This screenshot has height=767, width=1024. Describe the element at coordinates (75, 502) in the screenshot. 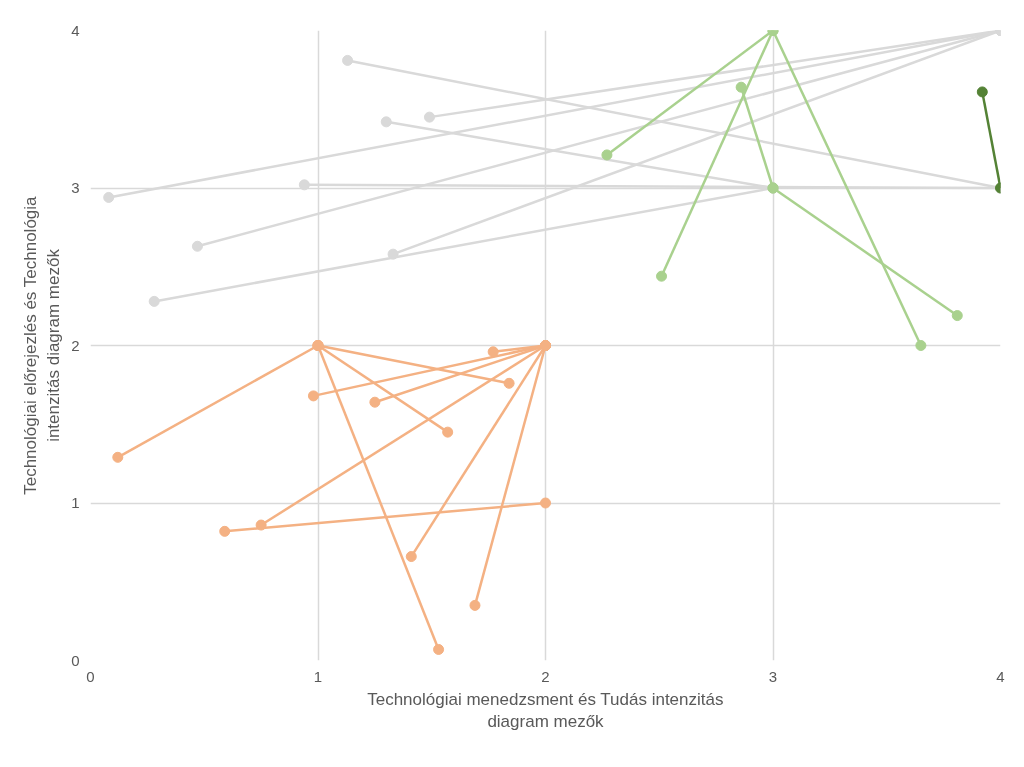

I see `y-tick-label: 1` at that location.